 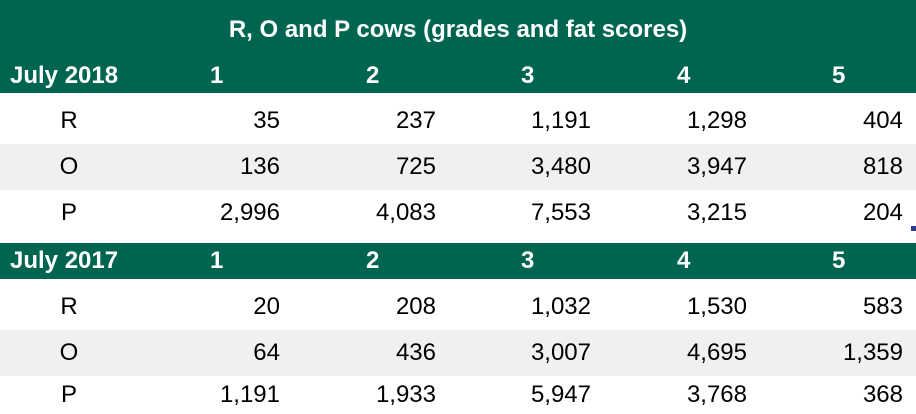 What do you see at coordinates (560, 394) in the screenshot?
I see `table-cell: 5,947` at bounding box center [560, 394].